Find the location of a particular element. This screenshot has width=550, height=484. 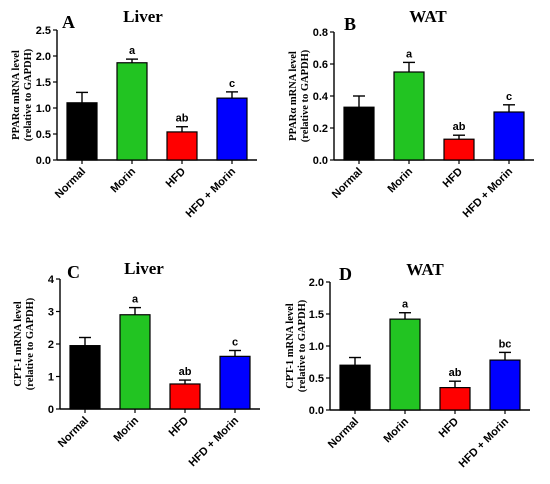

y-tick-label: 3 is located at coordinates (51, 313).